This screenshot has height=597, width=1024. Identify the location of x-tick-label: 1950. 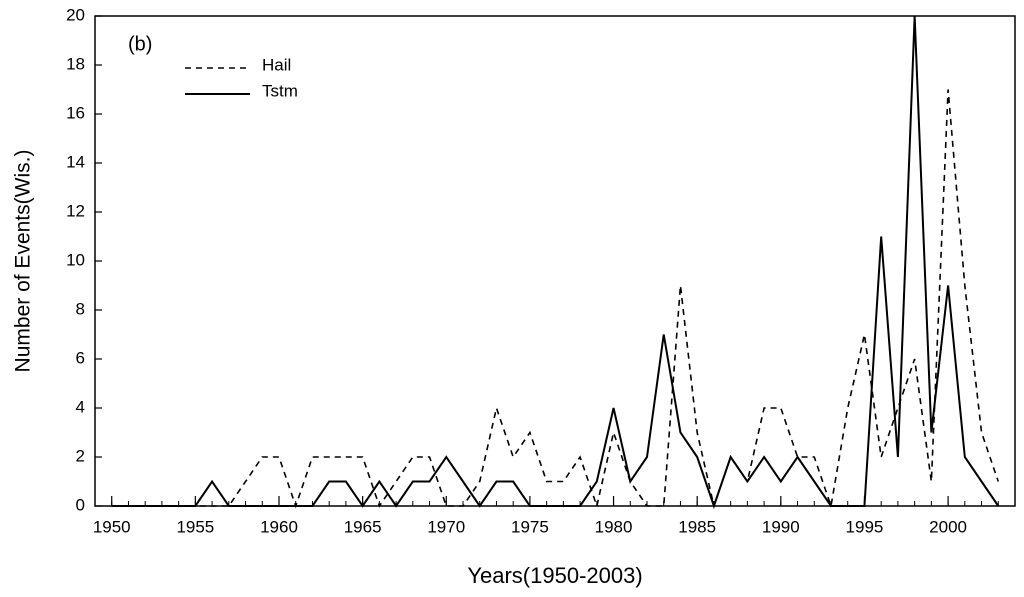
(112, 526).